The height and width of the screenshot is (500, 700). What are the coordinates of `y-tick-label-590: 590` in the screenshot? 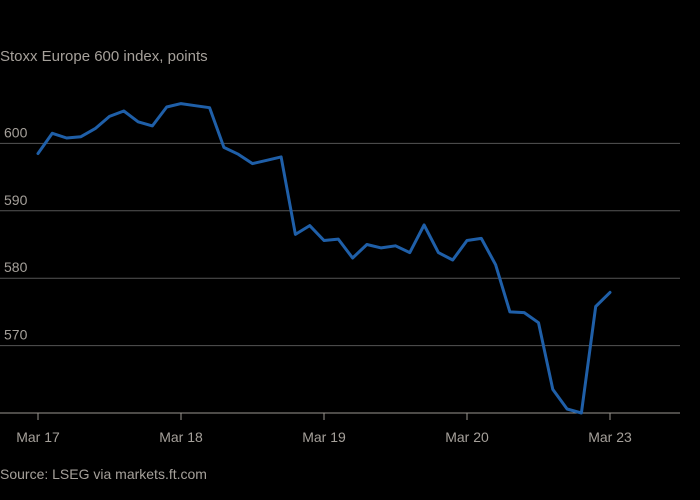 It's located at (16, 200).